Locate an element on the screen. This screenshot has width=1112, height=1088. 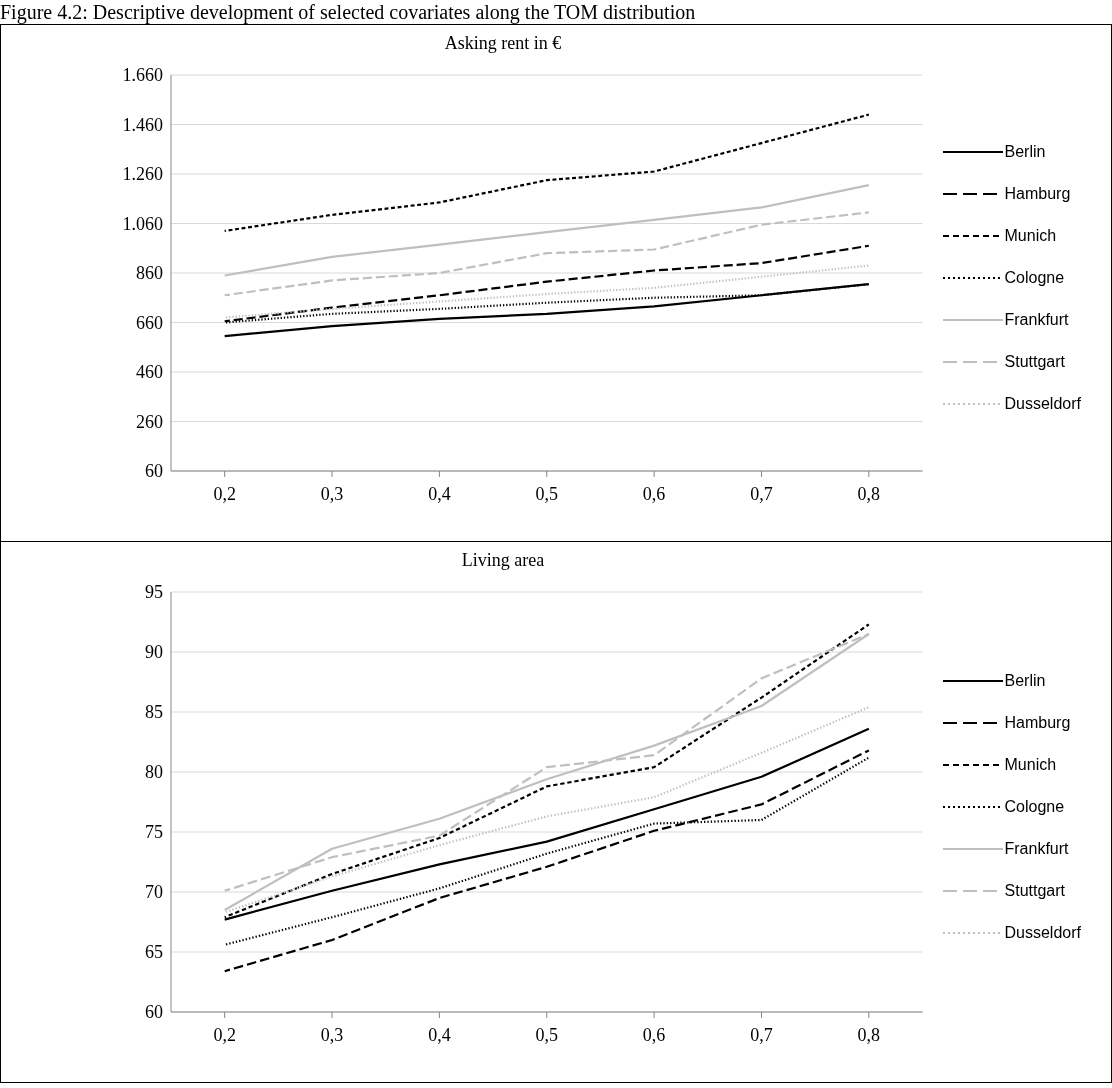
y-tick-label: 65 is located at coordinates (154, 952).